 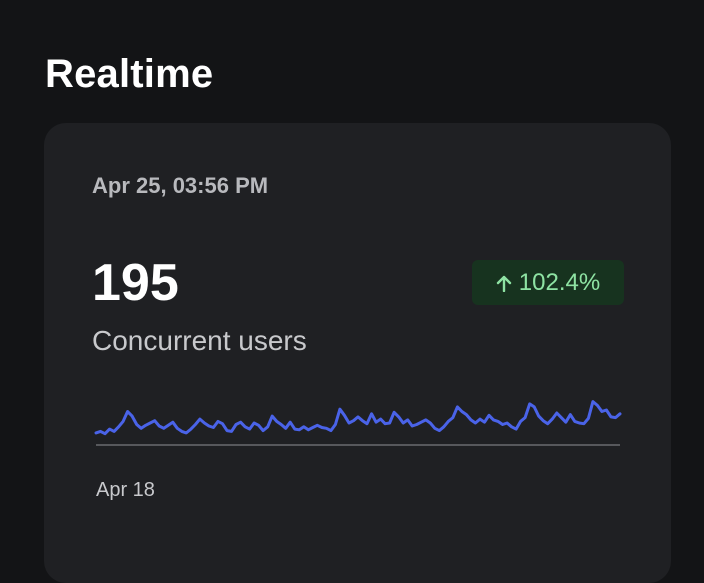 I want to click on concurrent-users-value: 195, so click(x=135, y=283).